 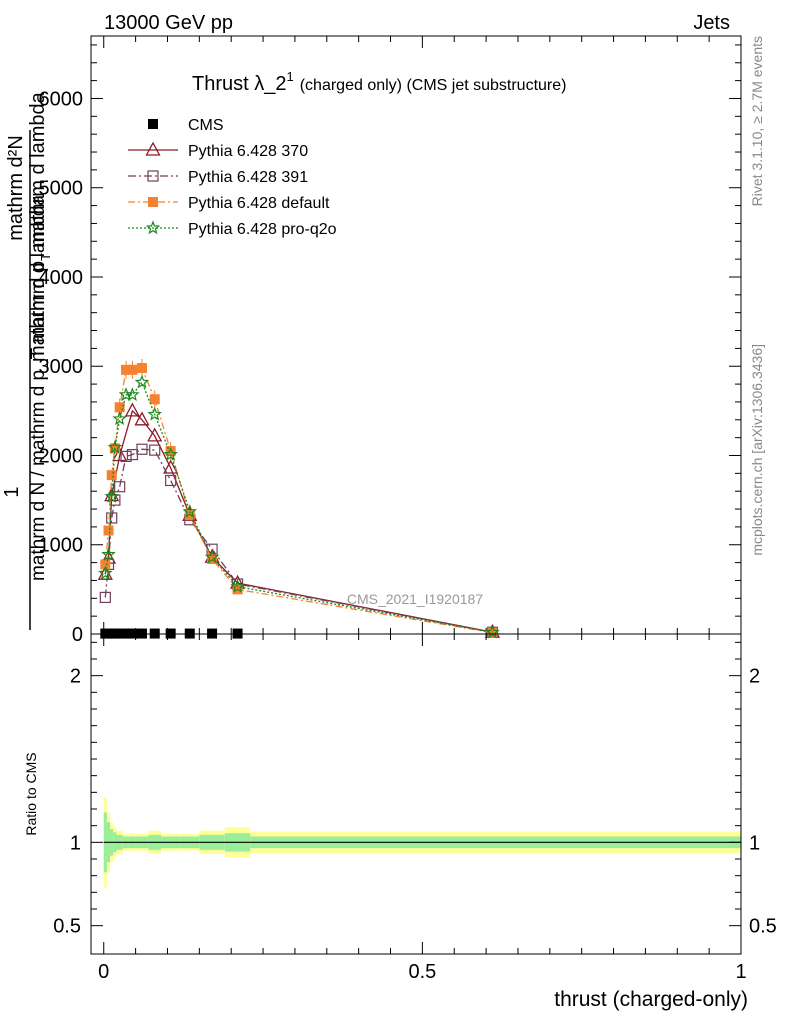 I want to click on legend-item: Pythia 6.428 pro-q2o, so click(x=232, y=229).